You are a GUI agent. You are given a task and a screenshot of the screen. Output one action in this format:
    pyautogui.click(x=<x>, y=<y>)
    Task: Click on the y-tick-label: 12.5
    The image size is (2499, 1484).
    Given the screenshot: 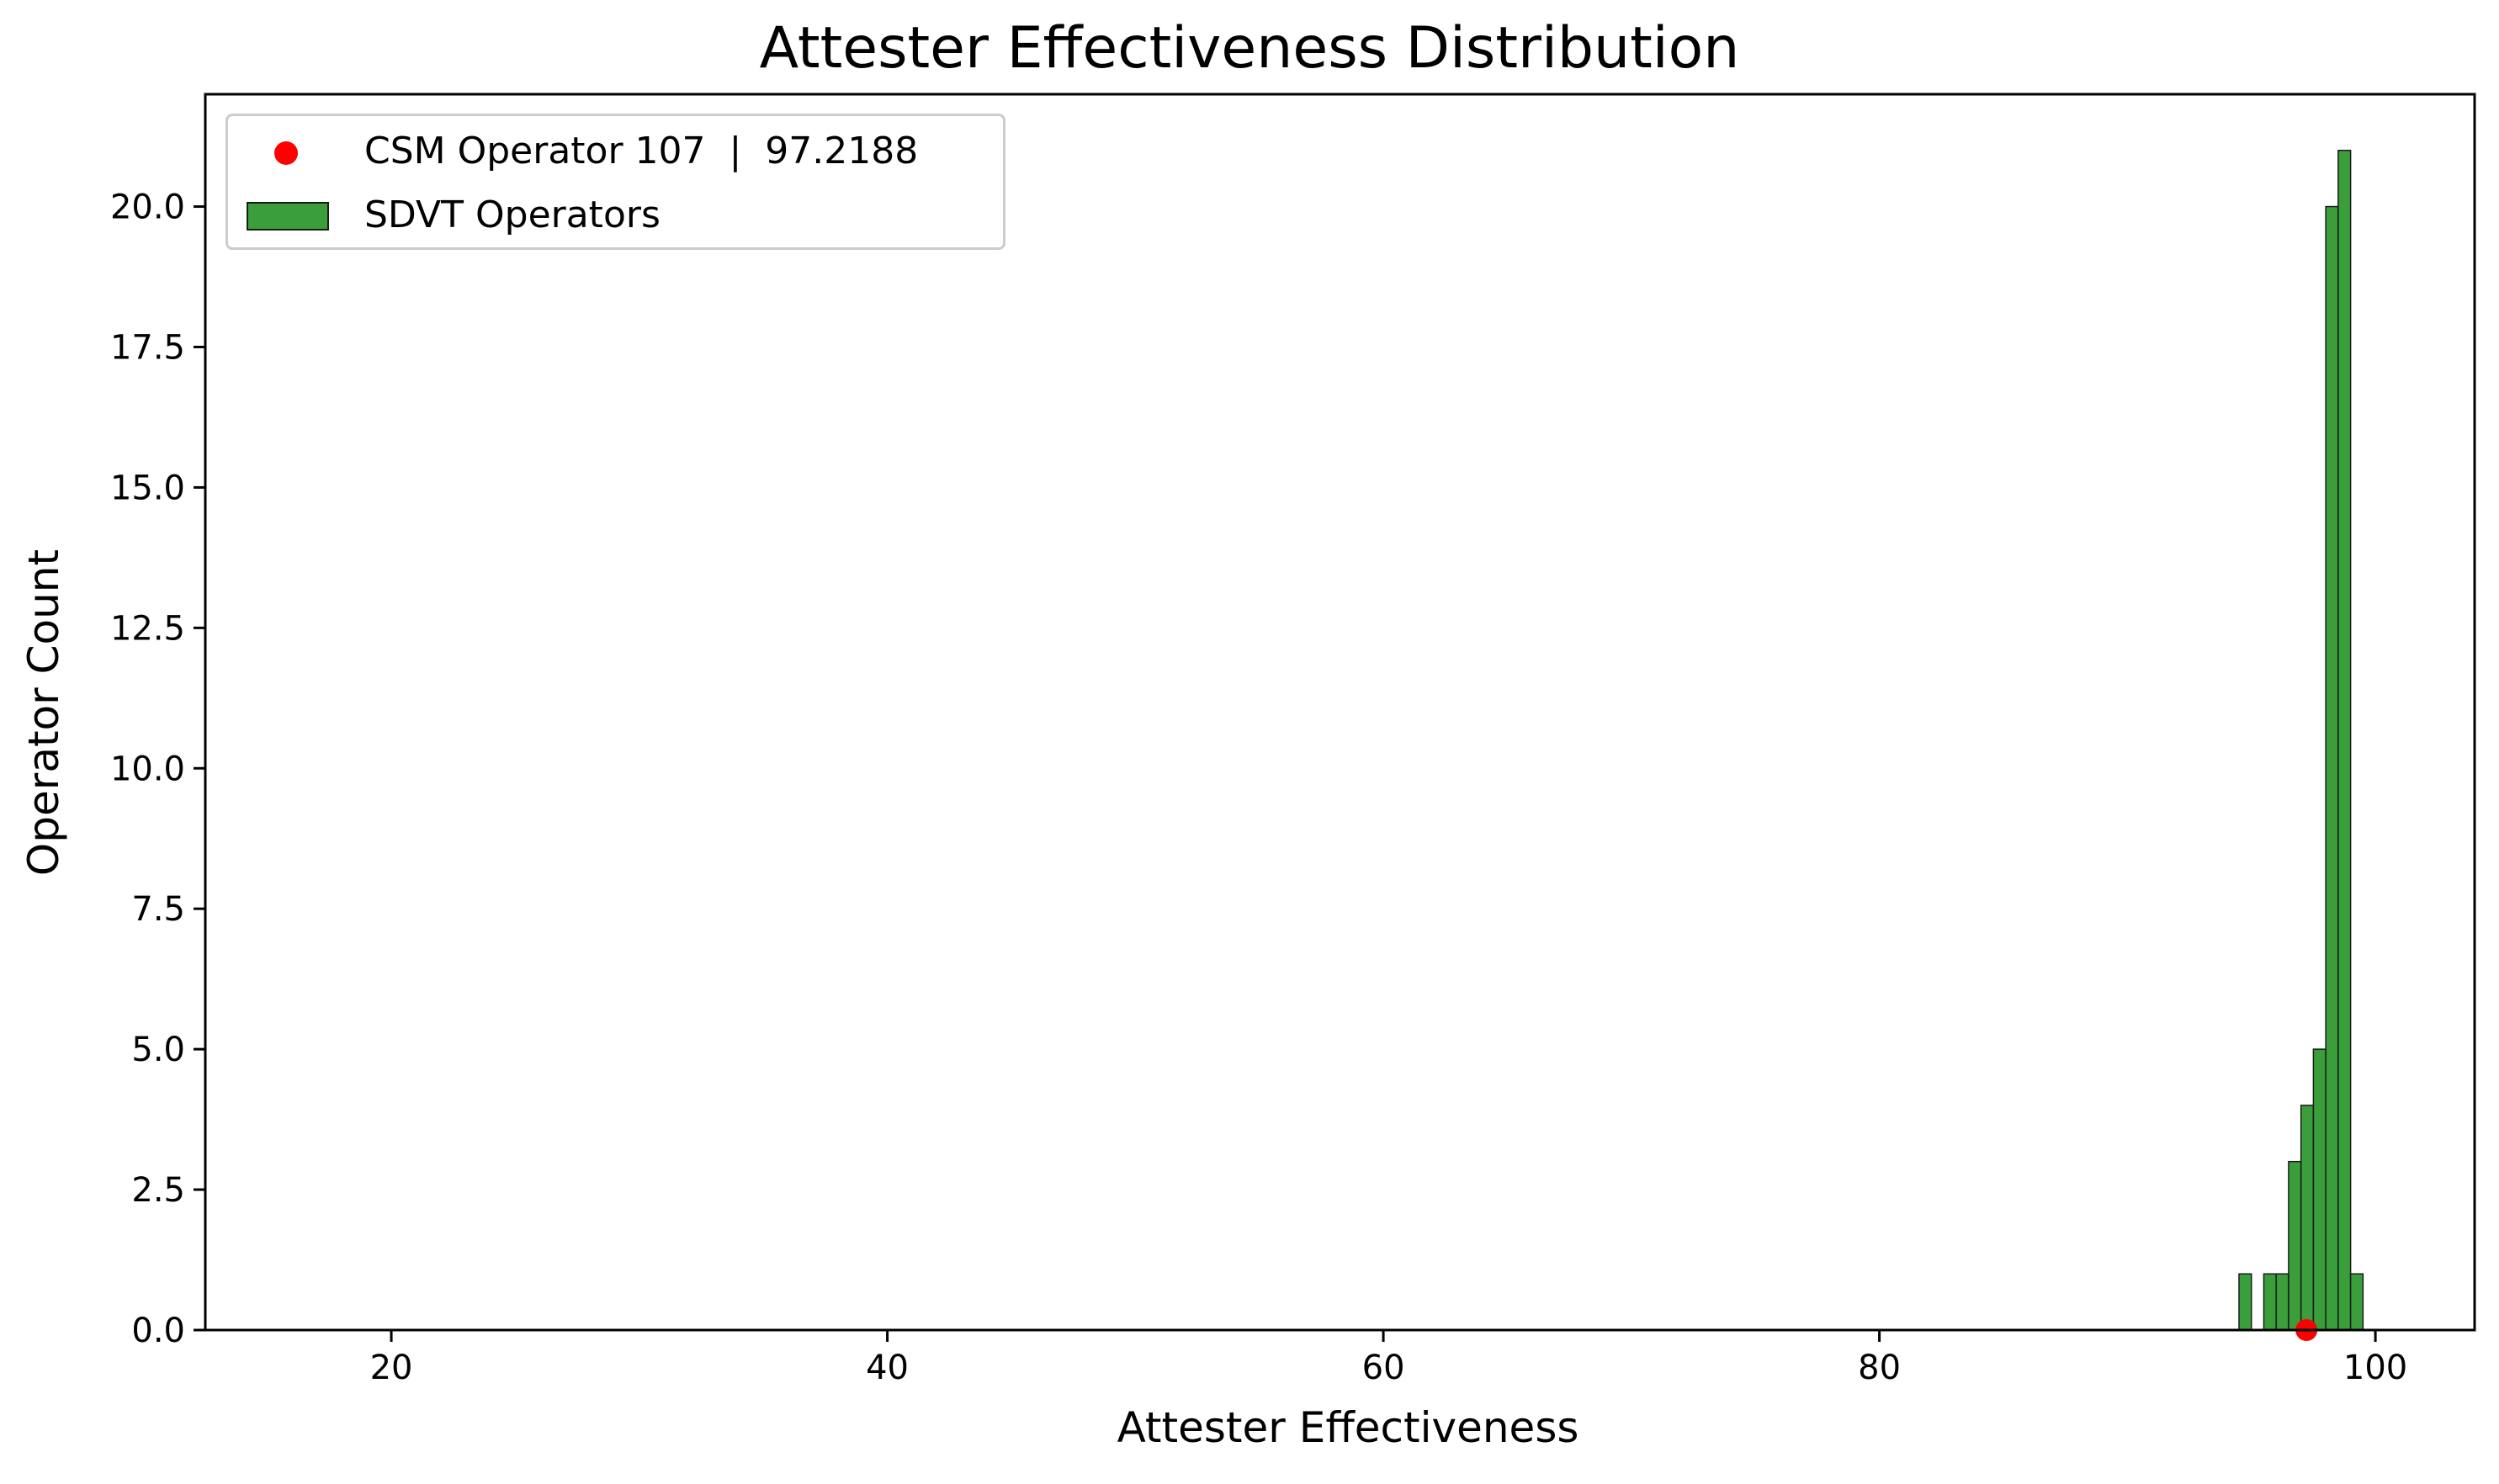 What is the action you would take?
    pyautogui.click(x=147, y=628)
    